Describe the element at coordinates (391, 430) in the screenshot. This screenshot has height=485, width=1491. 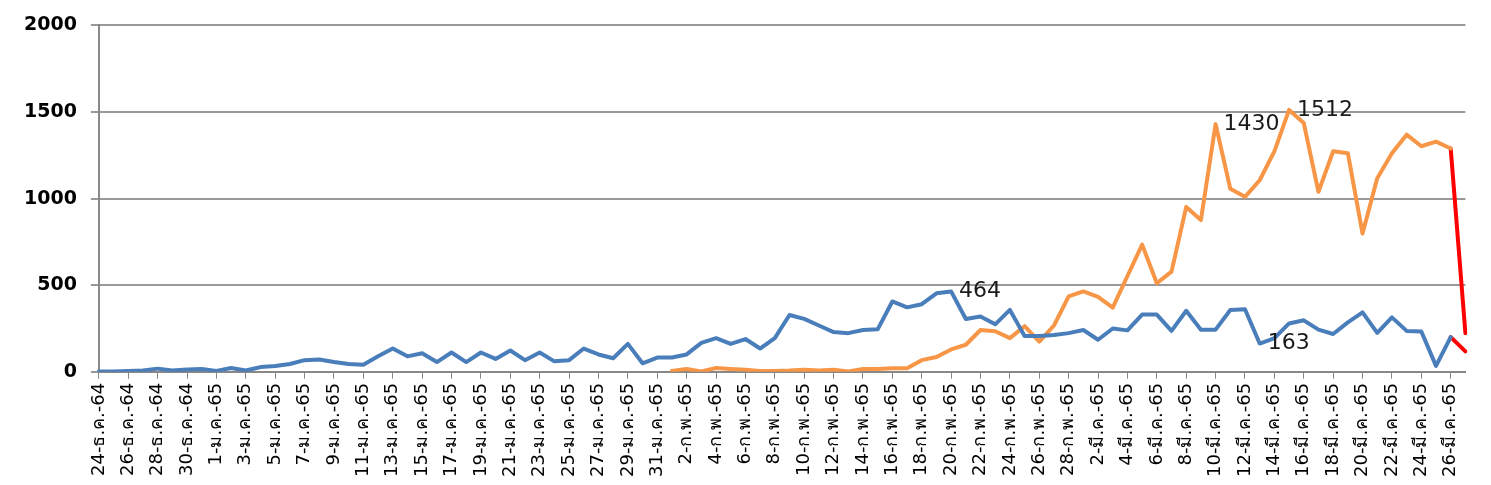
I see `x-tick-label: 13-ม.ค.-65` at that location.